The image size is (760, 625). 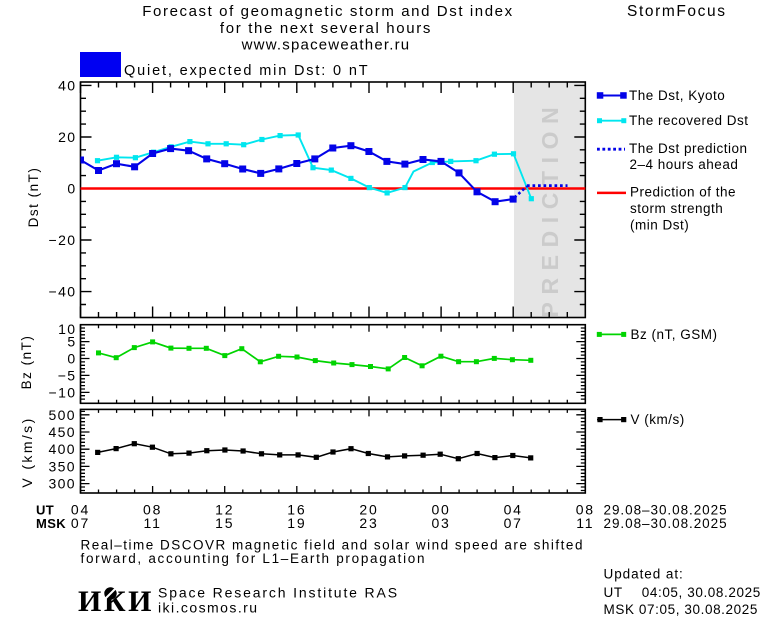 What do you see at coordinates (67, 137) in the screenshot?
I see `svg-text: 20` at bounding box center [67, 137].